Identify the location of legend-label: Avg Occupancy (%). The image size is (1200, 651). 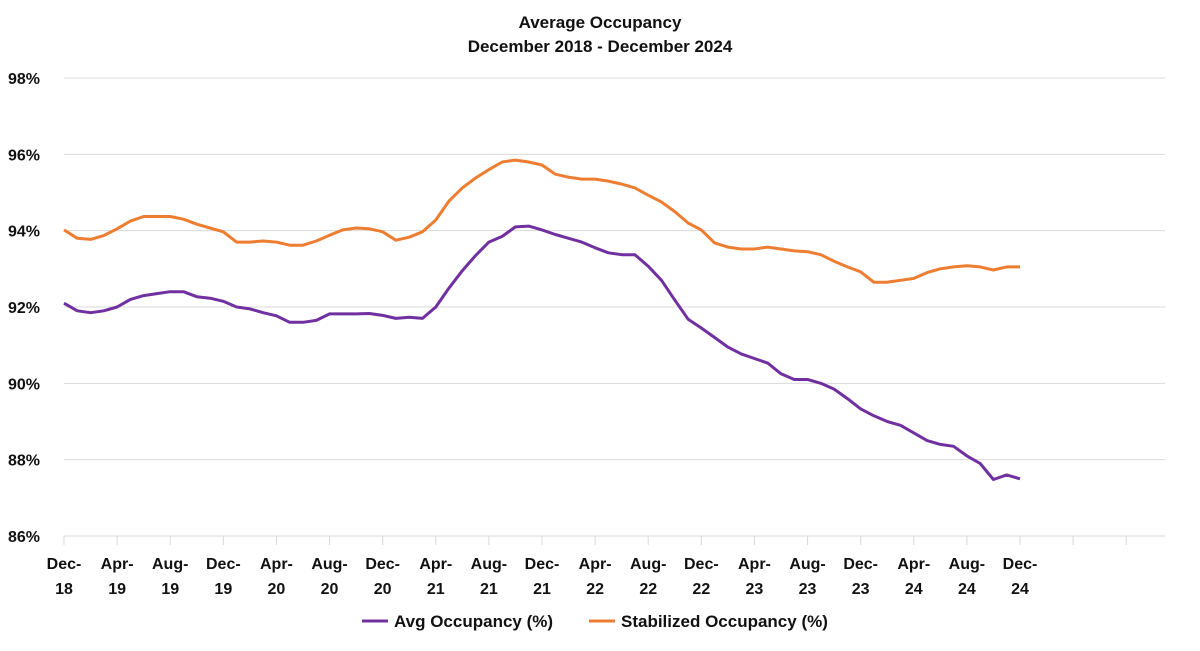
(473, 621).